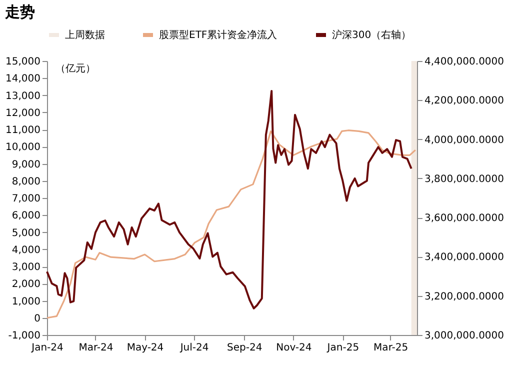  I want to click on y-axis-title: （亿元）, so click(76, 69).